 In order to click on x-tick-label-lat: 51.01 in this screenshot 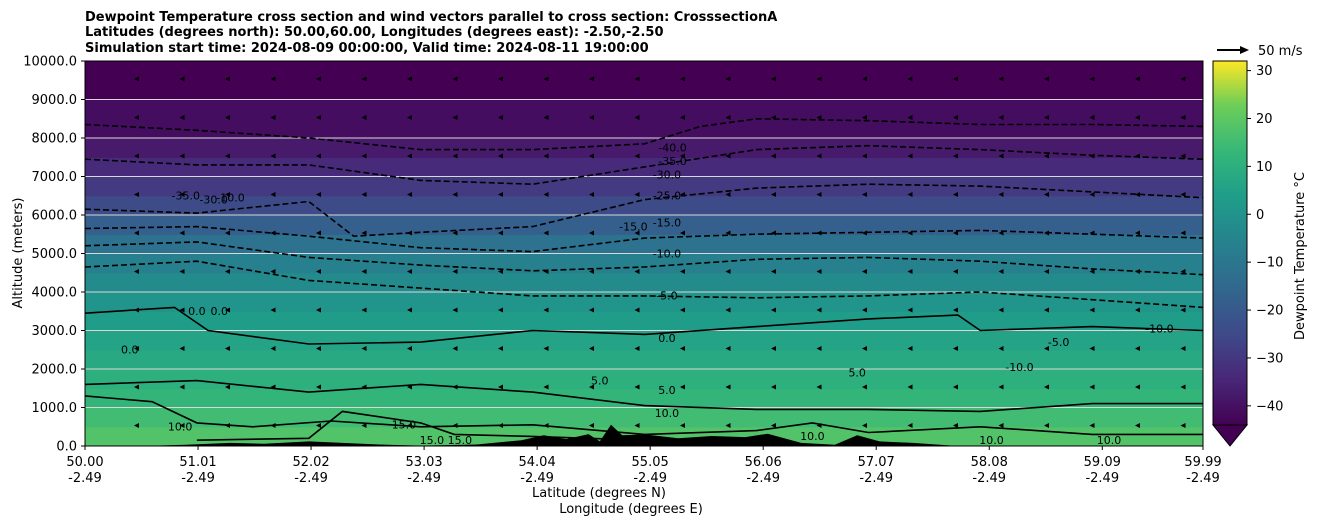, I will do `click(197, 462)`.